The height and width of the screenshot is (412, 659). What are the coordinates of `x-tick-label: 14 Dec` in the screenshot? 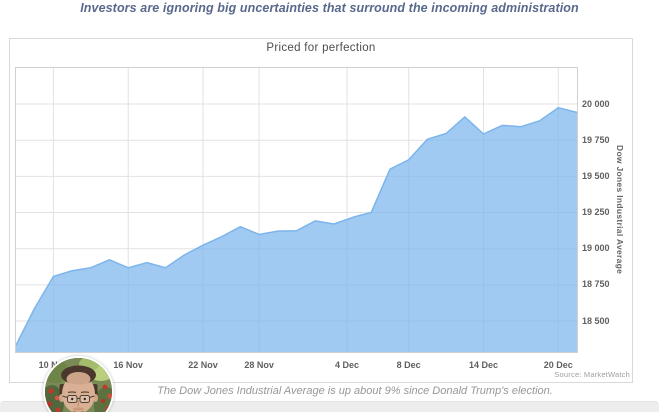 It's located at (483, 365).